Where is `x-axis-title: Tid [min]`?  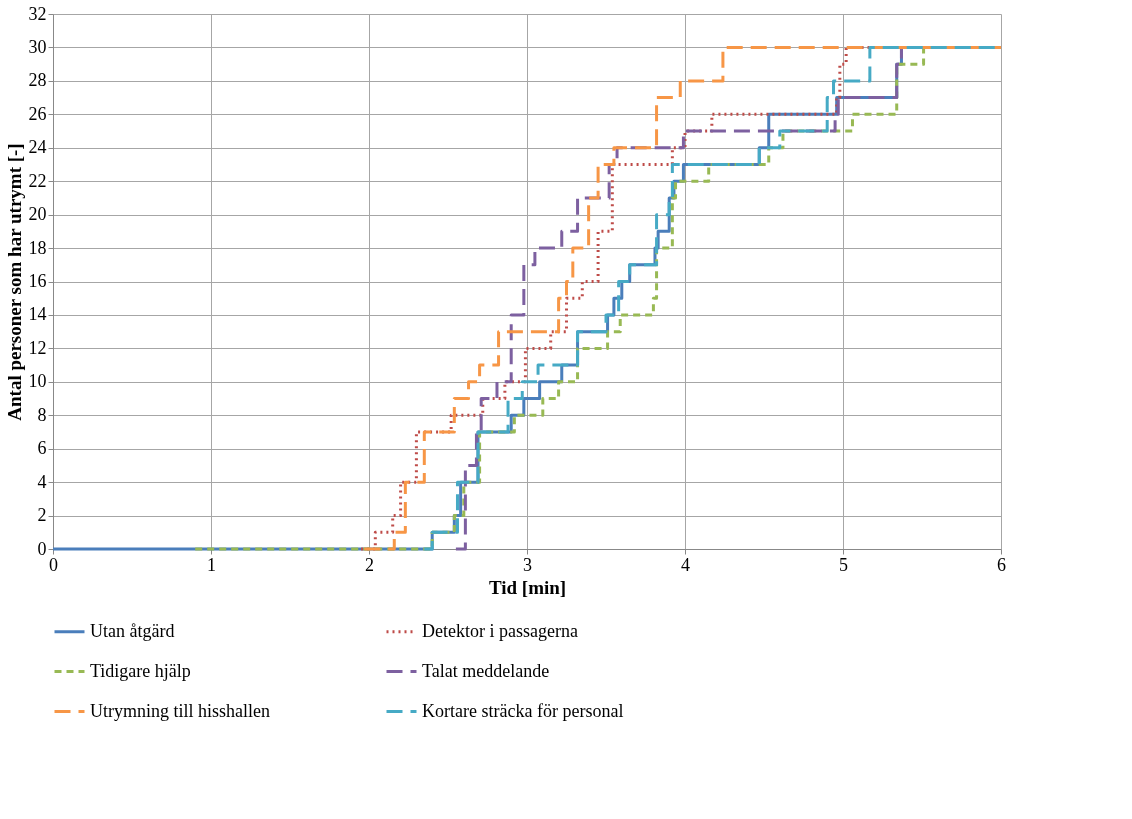 x-axis-title: Tid [min] is located at coordinates (527, 587).